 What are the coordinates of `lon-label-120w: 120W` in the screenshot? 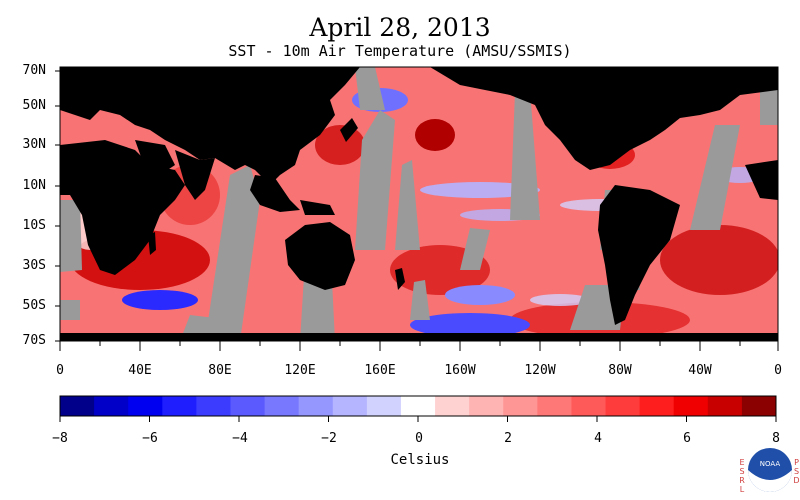 It's located at (540, 370).